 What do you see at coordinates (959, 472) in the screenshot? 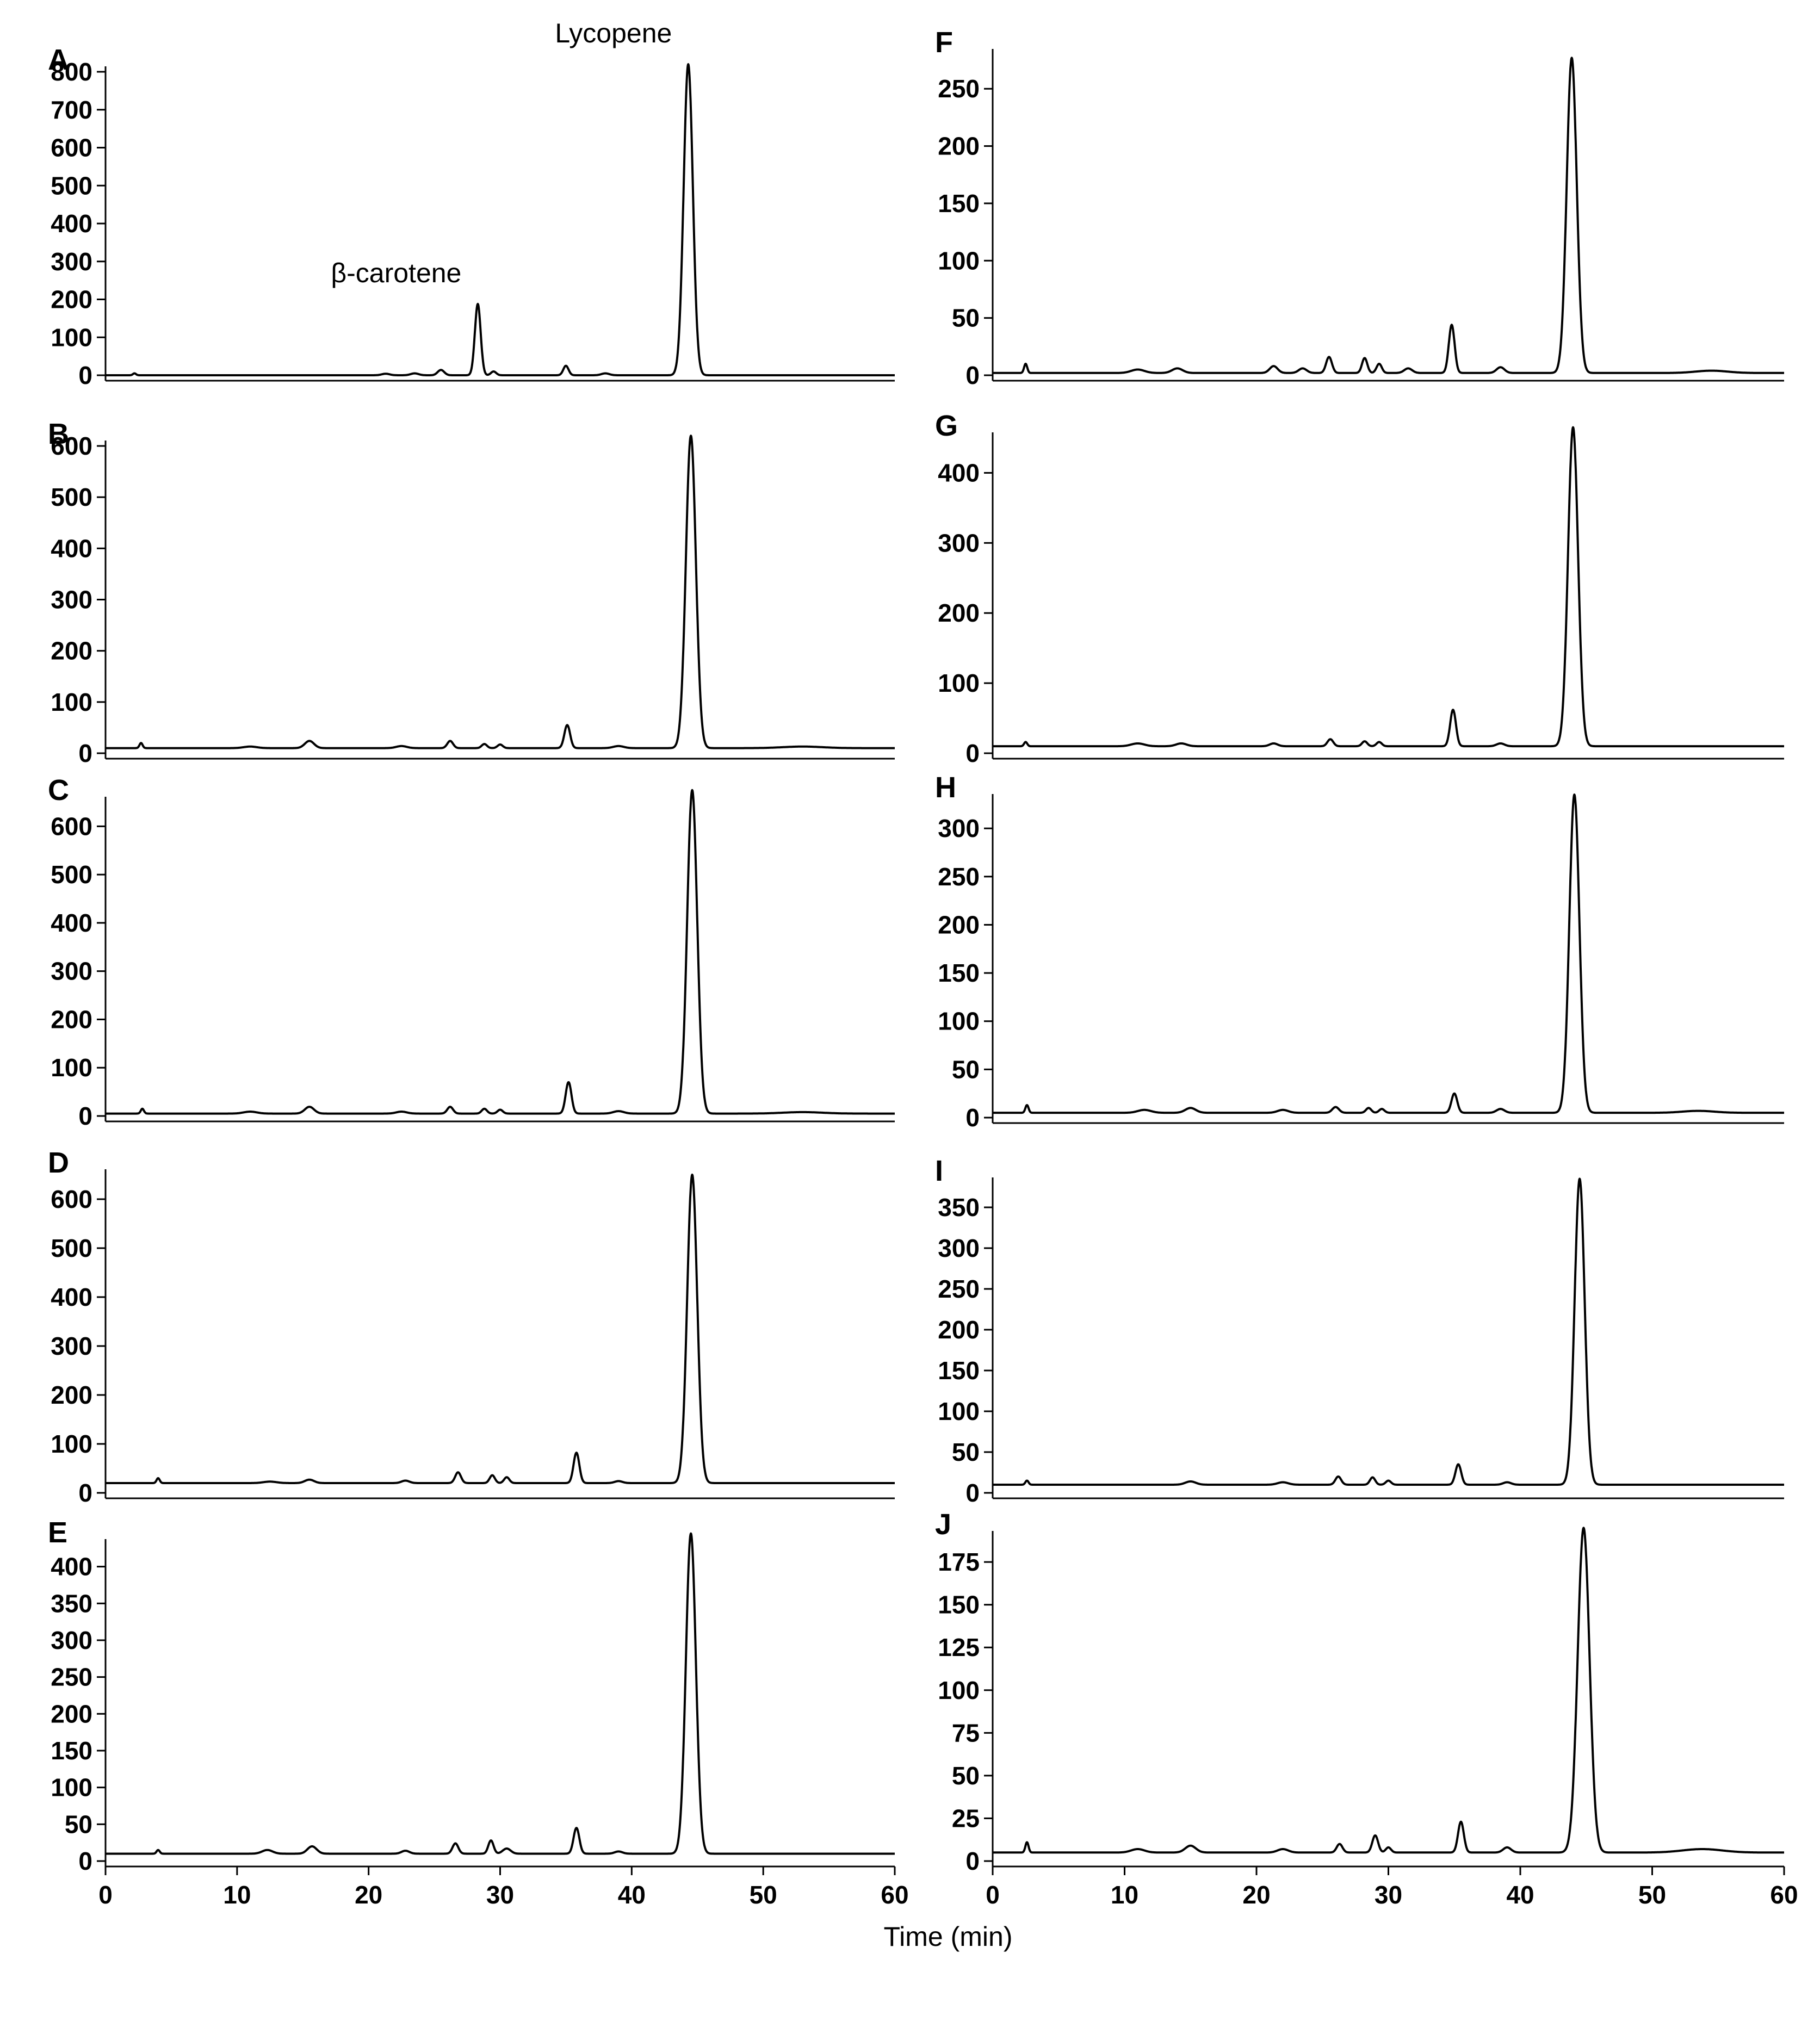
I see `y-tick-label-g: 400` at bounding box center [959, 472].